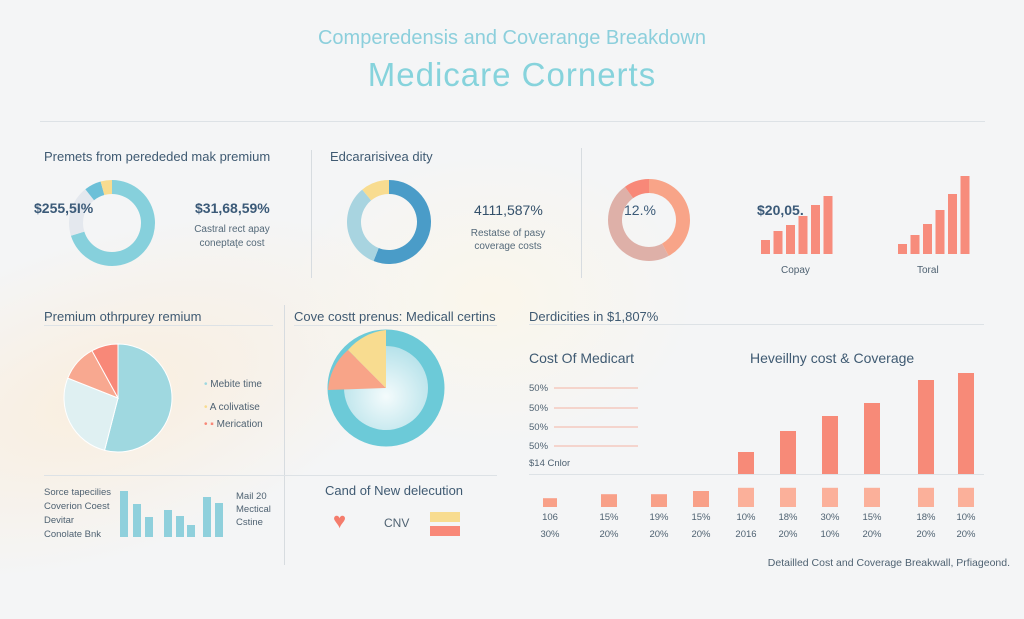 The height and width of the screenshot is (619, 1024). I want to click on bottom-label: $14 Cnlor, so click(550, 463).